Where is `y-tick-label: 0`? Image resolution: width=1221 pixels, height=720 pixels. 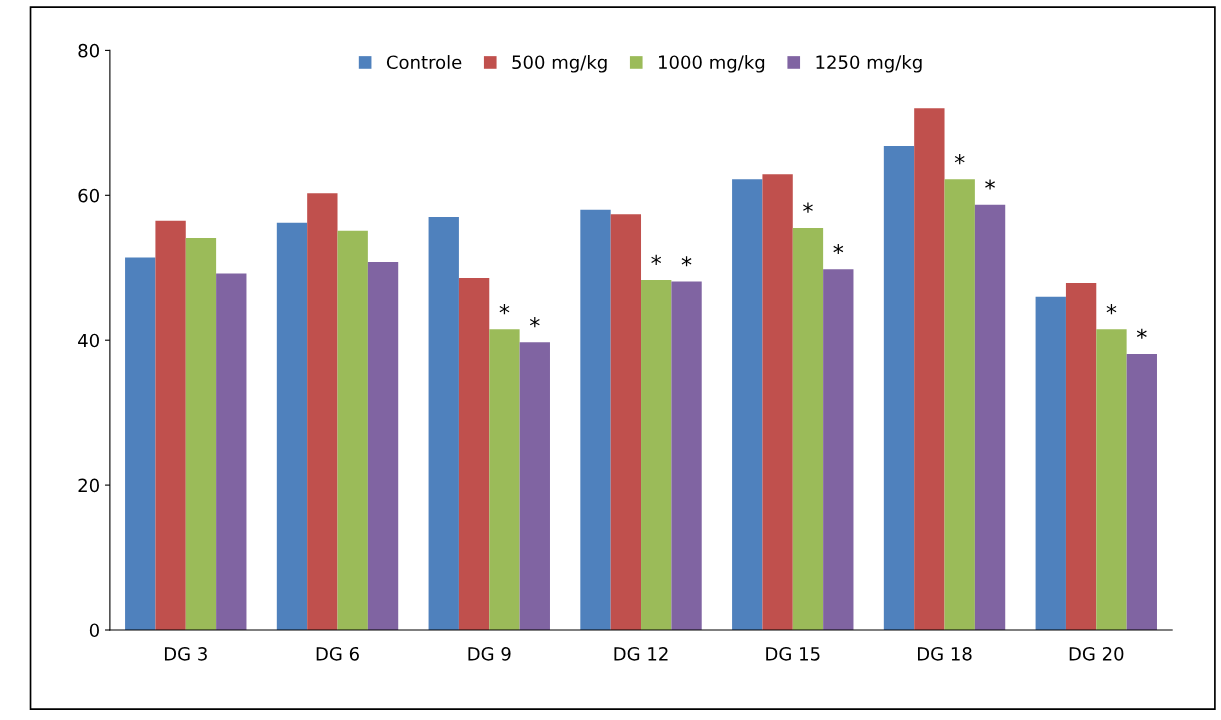 y-tick-label: 0 is located at coordinates (94, 630).